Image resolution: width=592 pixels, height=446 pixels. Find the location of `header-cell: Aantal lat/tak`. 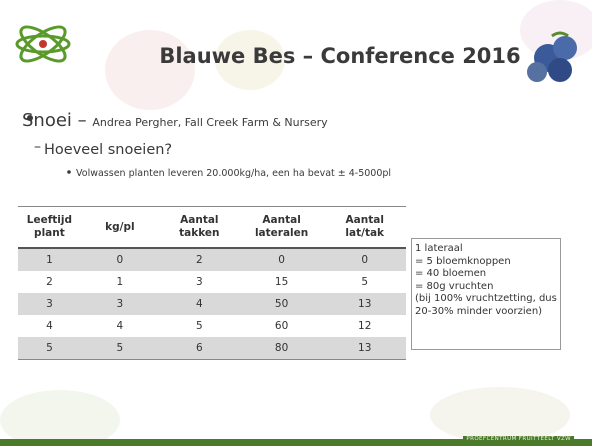

header-cell: Aantal lat/tak is located at coordinates (364, 227).